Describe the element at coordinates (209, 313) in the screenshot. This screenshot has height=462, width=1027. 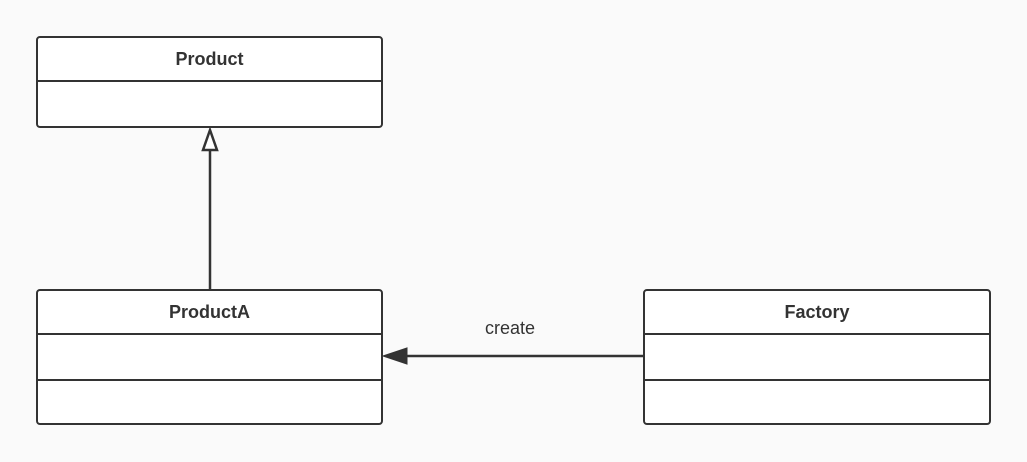
I see `class-name: ProductA` at that location.